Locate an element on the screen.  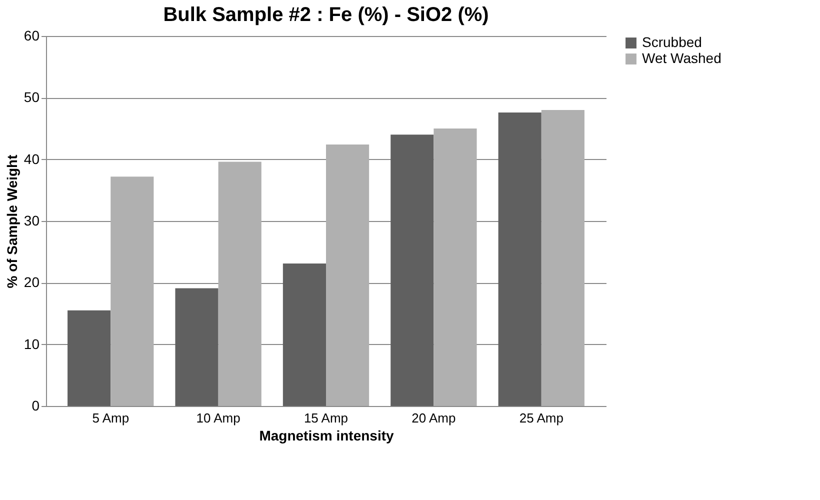
y-tick-label: 20 is located at coordinates (32, 282).